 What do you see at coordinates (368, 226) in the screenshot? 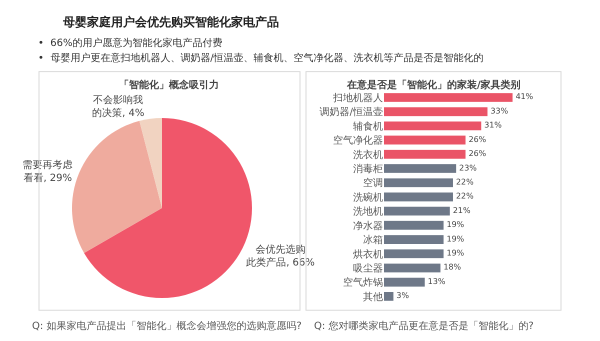
I see `y-tick-label: 净水器` at bounding box center [368, 226].